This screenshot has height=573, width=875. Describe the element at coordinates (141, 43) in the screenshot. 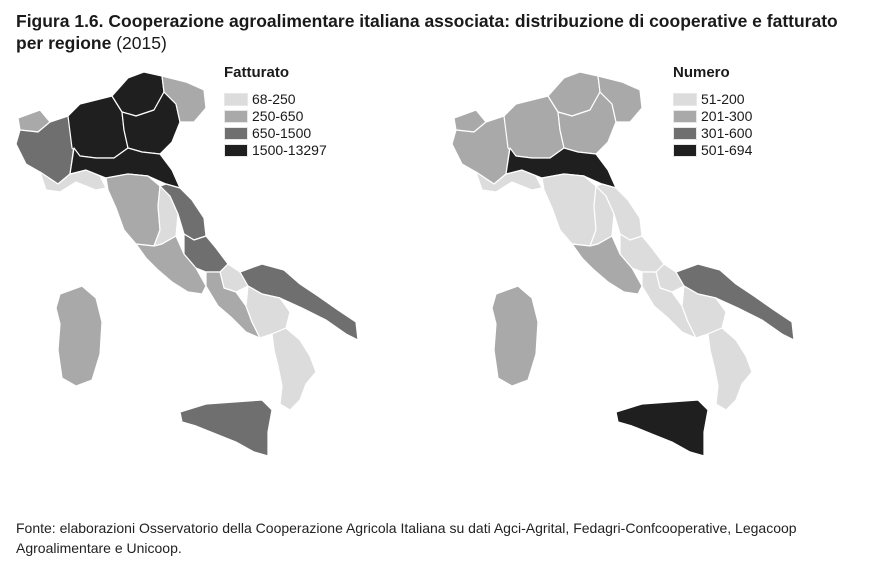

I see `figure-year: (2015)` at that location.